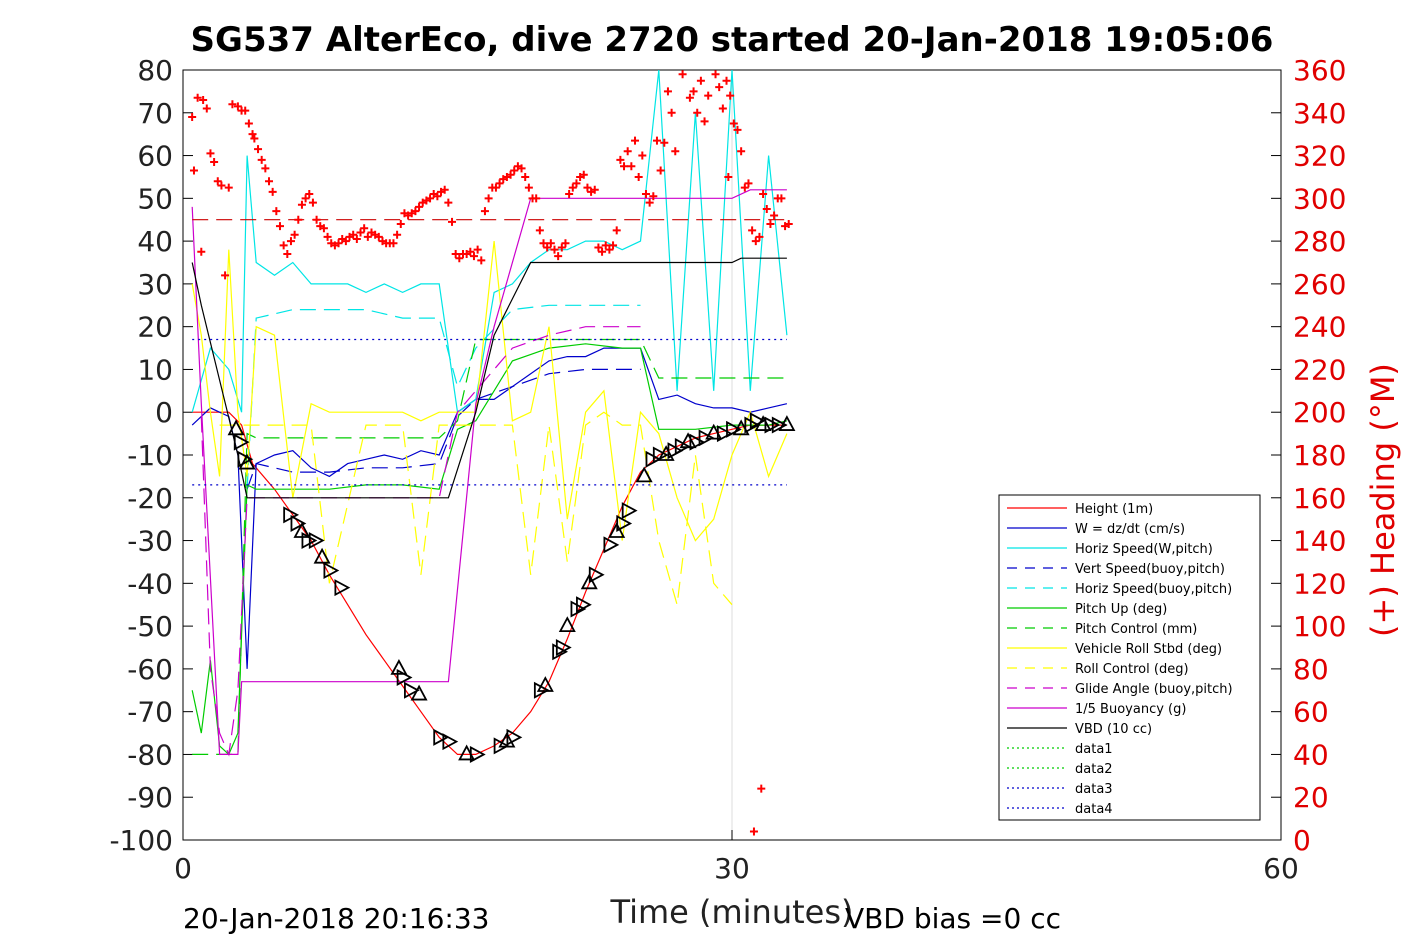 The image size is (1417, 945). I want to click on y-tick-label: -80, so click(150, 754).